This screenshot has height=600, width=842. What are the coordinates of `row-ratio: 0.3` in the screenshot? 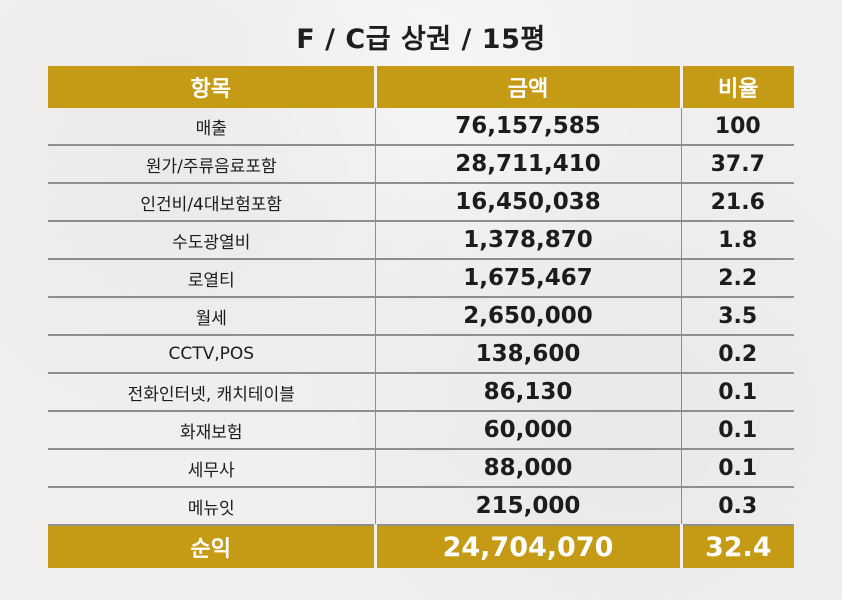 It's located at (737, 506).